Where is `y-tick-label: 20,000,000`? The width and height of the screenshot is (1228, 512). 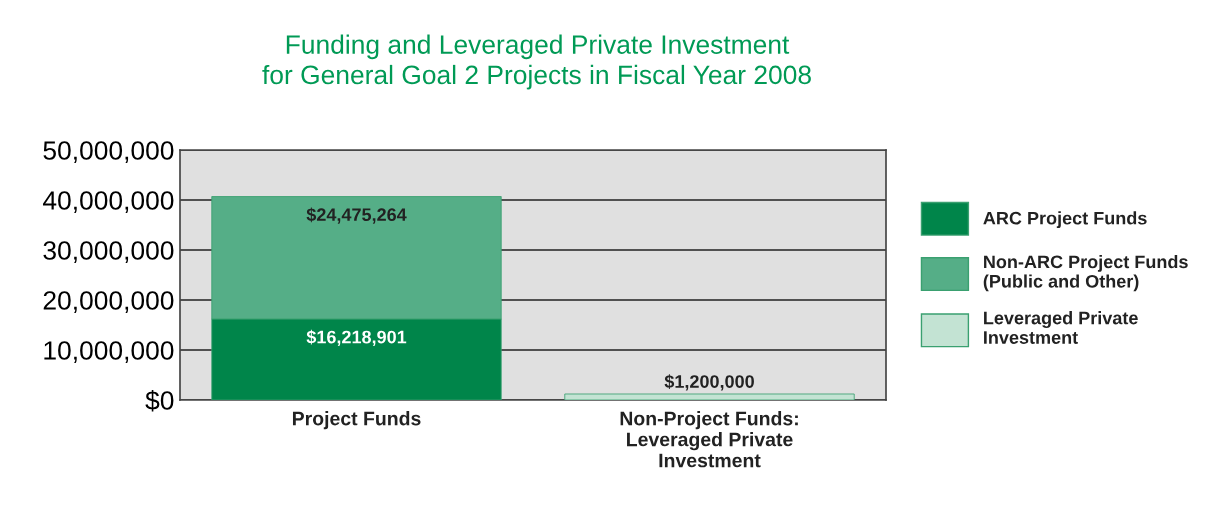 y-tick-label: 20,000,000 is located at coordinates (108, 302).